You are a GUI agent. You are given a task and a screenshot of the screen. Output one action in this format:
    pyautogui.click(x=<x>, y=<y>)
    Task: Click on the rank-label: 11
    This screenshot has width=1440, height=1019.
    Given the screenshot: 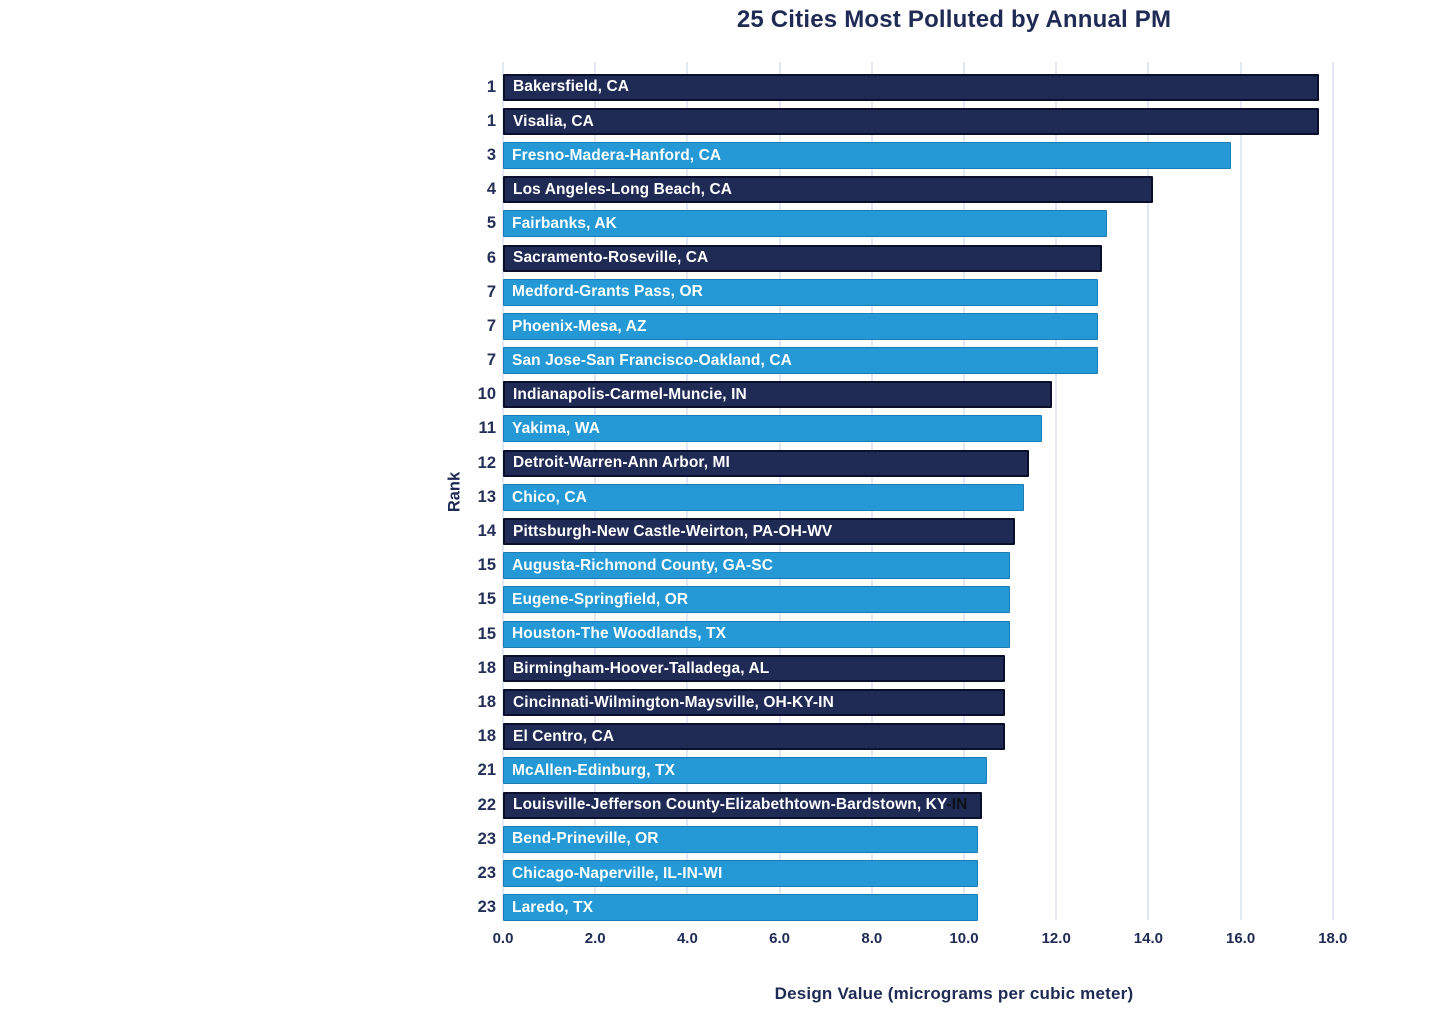 What is the action you would take?
    pyautogui.click(x=487, y=428)
    